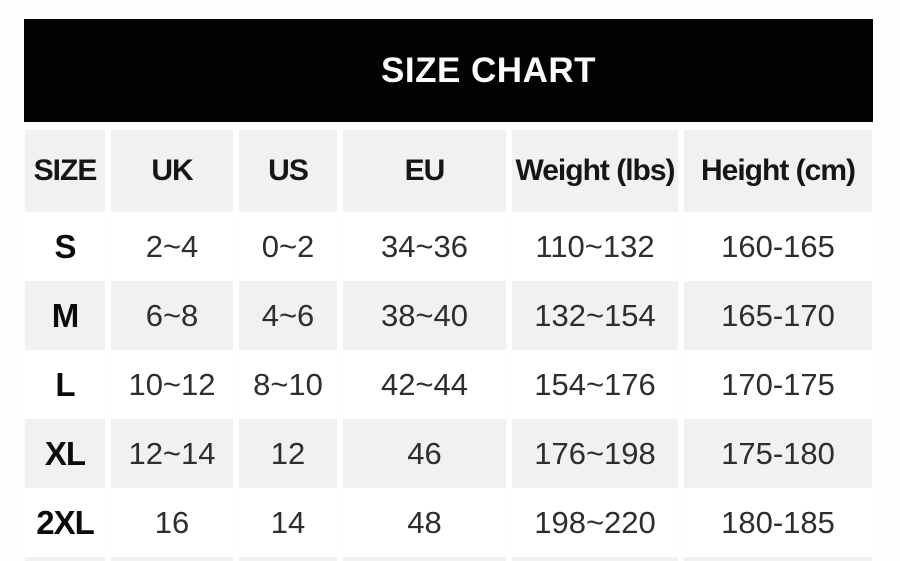  Describe the element at coordinates (778, 453) in the screenshot. I see `cell-height: 175-180` at that location.